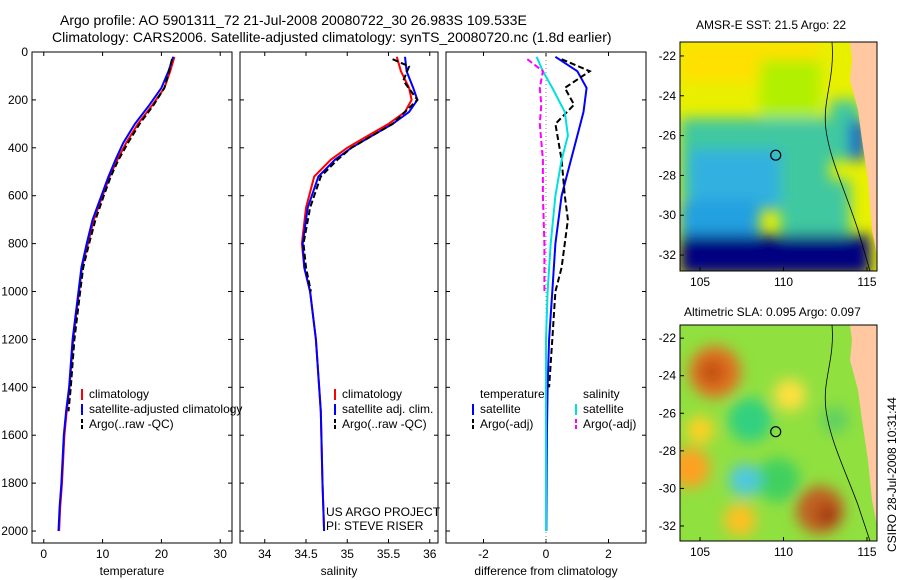 Image resolution: width=900 pixels, height=580 pixels. I want to click on x-tick-label: 20, so click(162, 554).